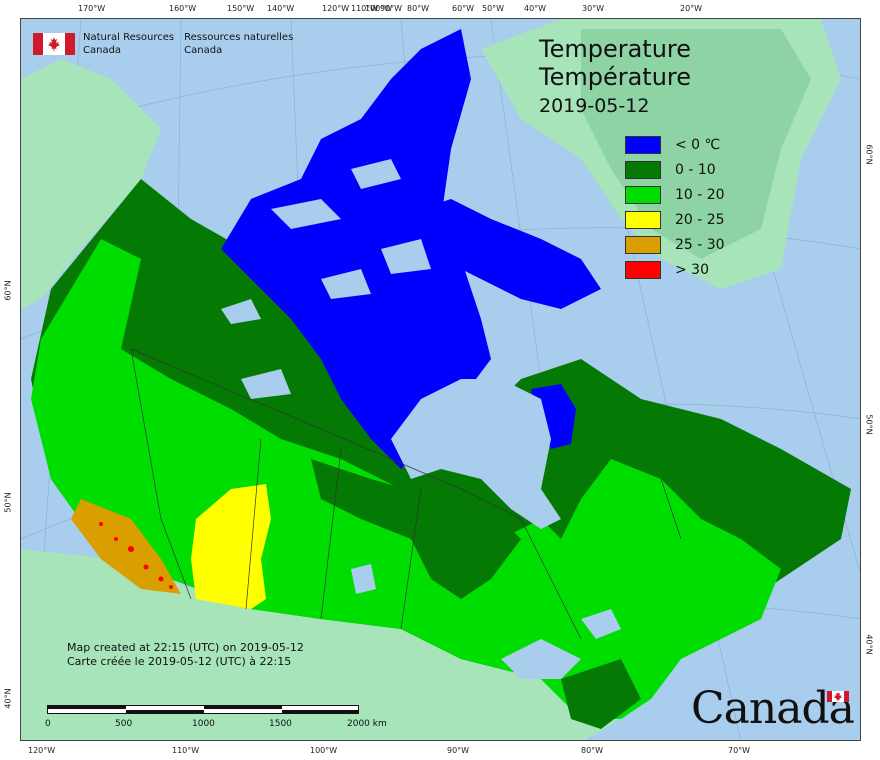 The width and height of the screenshot is (880, 760). What do you see at coordinates (476, 454) in the screenshot?
I see `hudson-bay` at bounding box center [476, 454].